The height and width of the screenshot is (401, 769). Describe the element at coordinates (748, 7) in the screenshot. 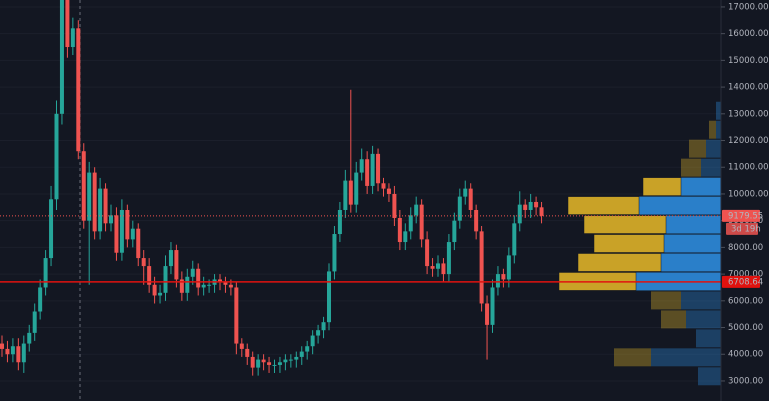

I see `y-tick-label: 17000.00` at that location.